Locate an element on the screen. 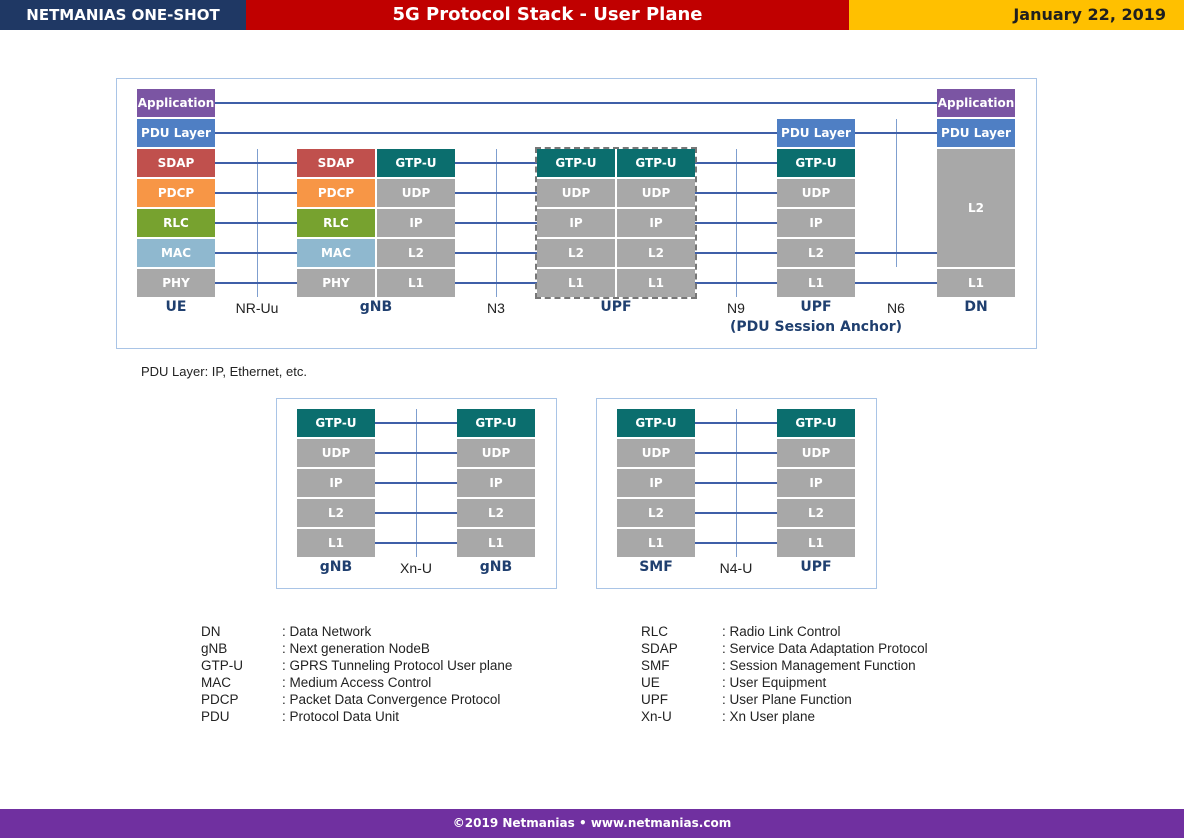 This screenshot has width=1184, height=838. glossary-term: UE is located at coordinates (650, 682).